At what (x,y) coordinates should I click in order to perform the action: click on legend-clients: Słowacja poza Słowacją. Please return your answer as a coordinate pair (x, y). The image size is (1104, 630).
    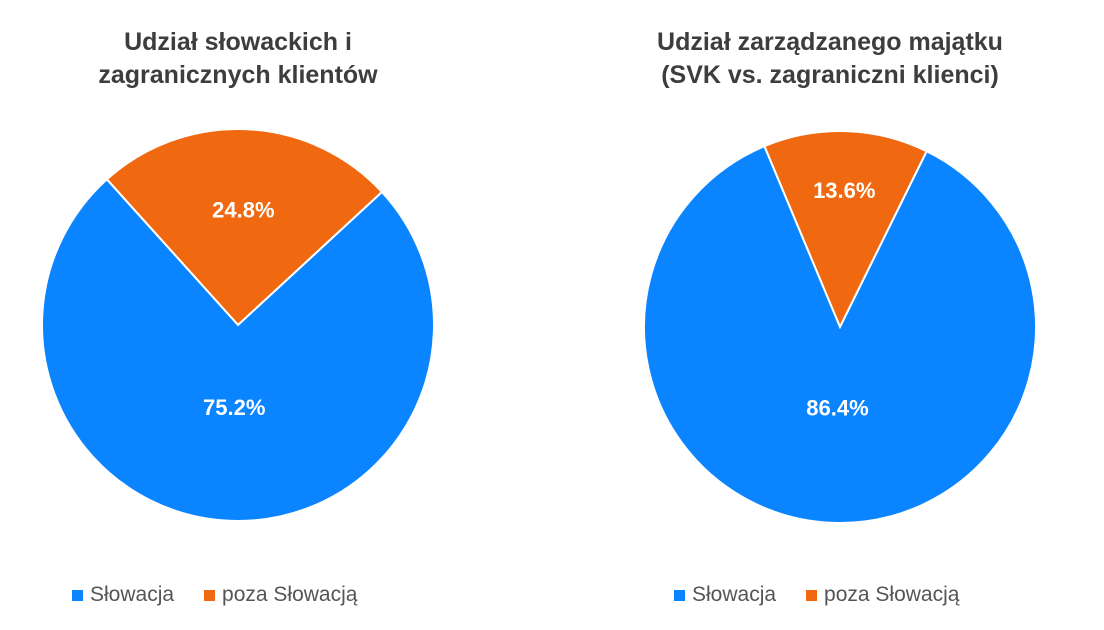
    Looking at the image, I should click on (229, 595).